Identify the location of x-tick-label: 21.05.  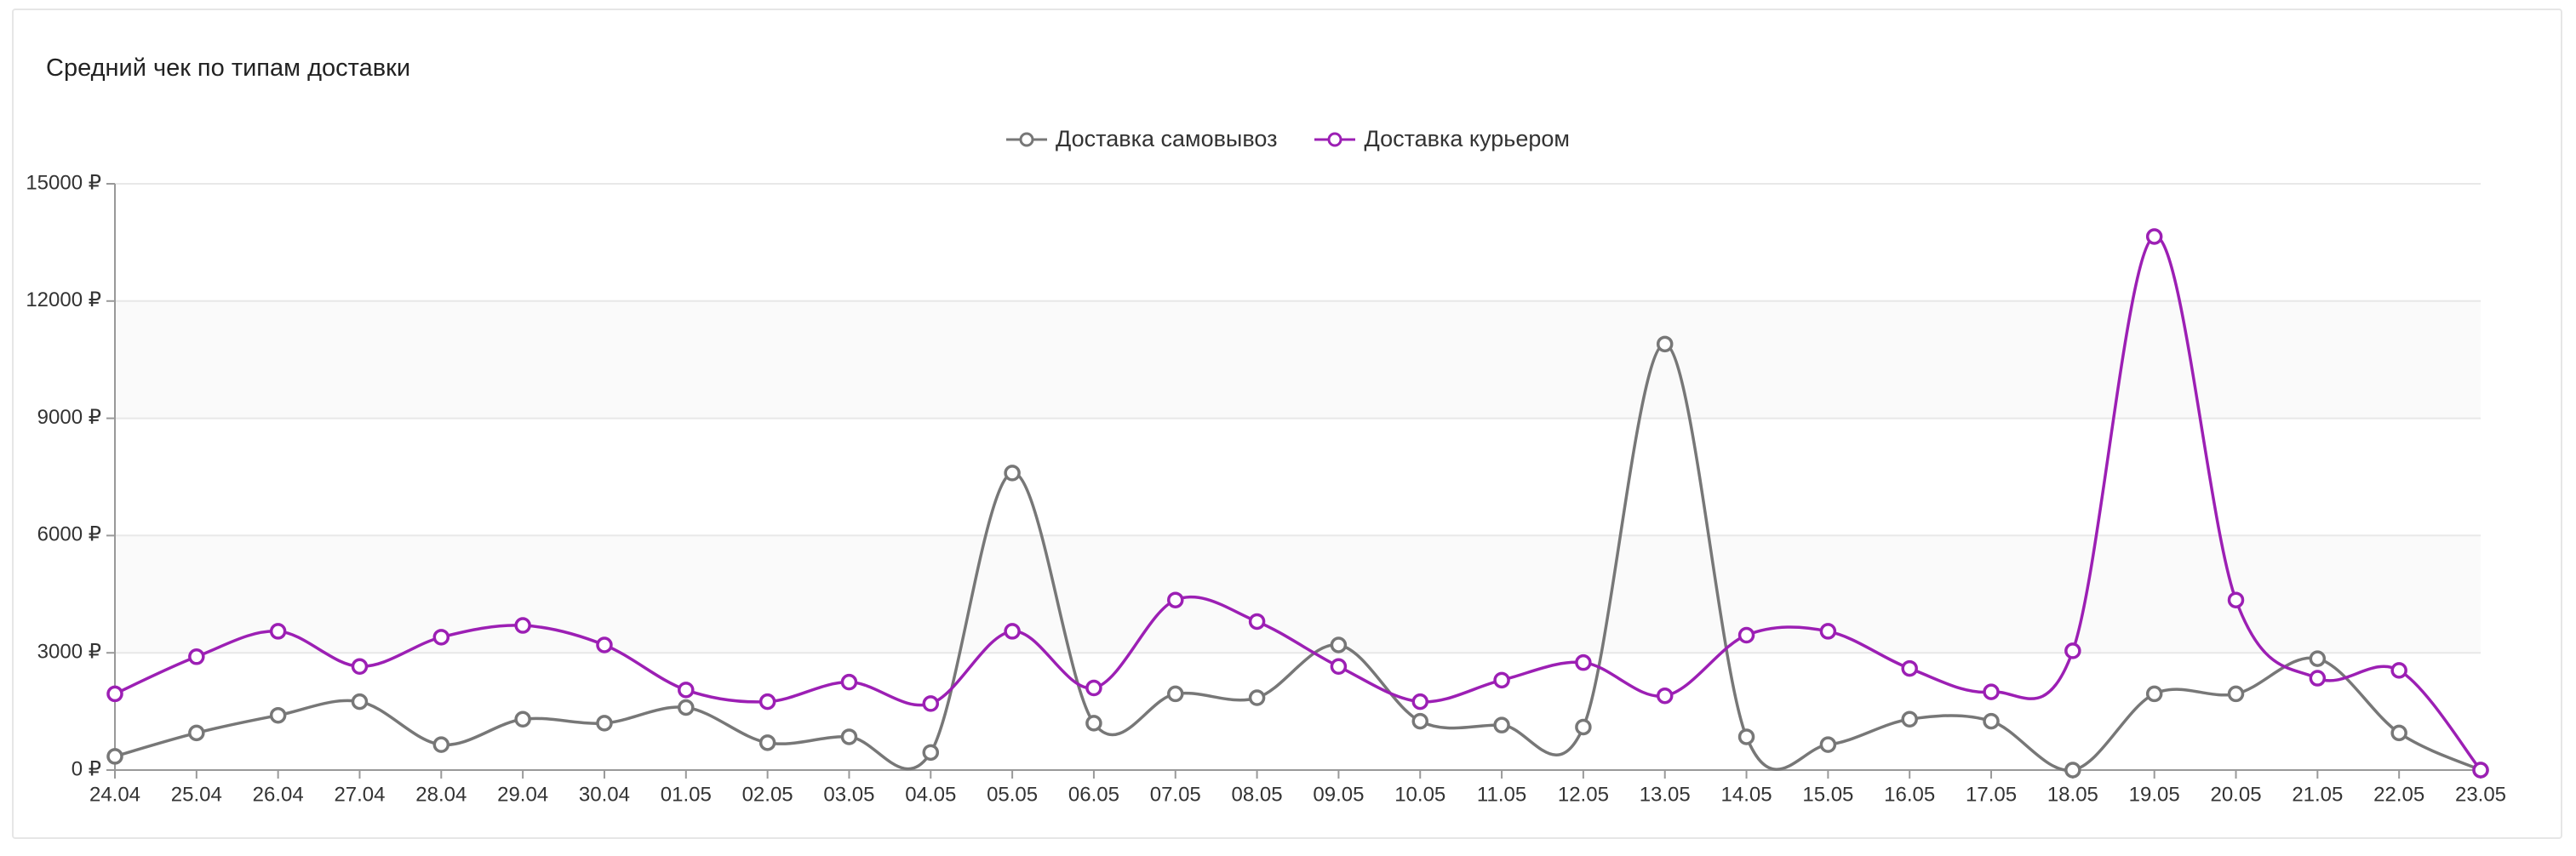
(2317, 794).